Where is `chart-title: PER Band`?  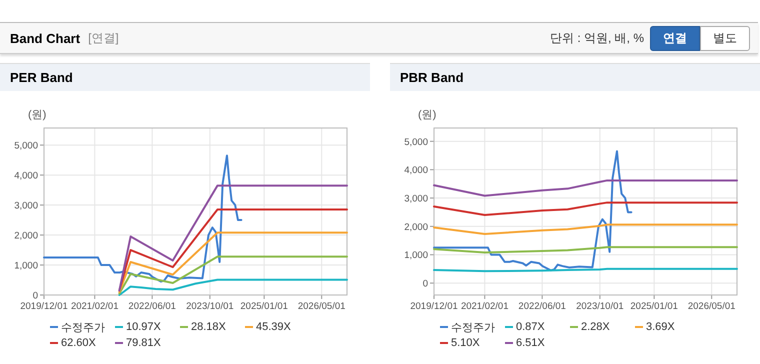 chart-title: PER Band is located at coordinates (185, 77).